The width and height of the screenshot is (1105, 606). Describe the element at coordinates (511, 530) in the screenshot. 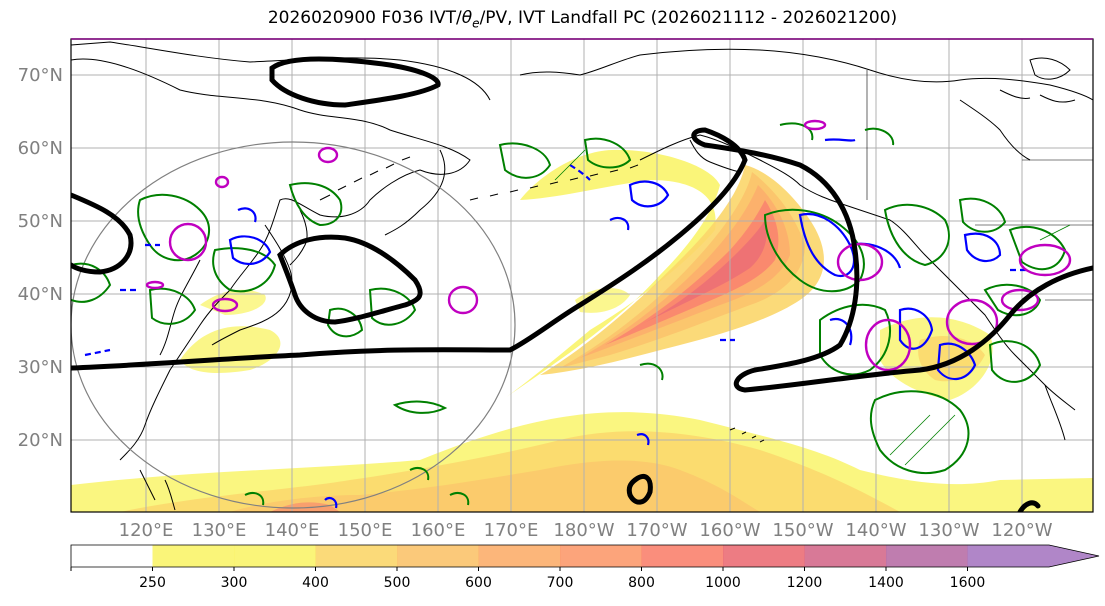

I see `lon-label: 170°E` at that location.